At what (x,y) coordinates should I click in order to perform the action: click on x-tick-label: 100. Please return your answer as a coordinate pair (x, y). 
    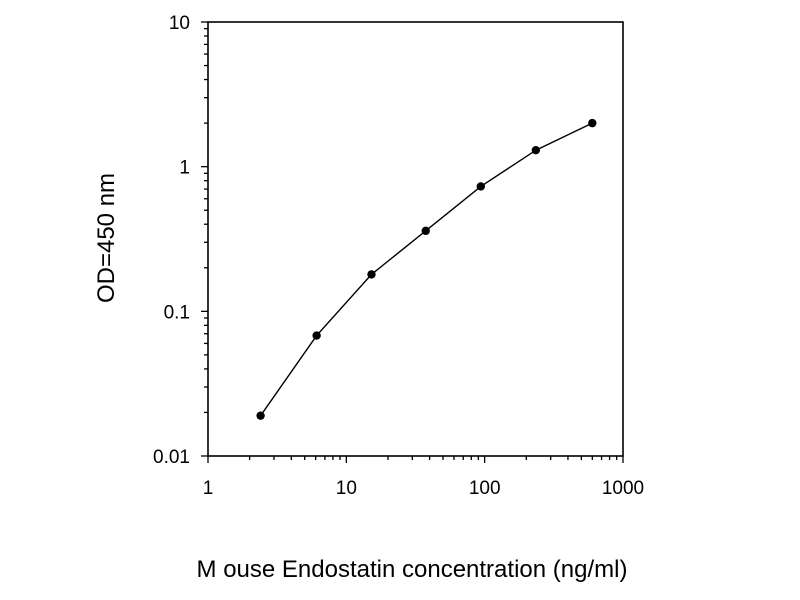
    Looking at the image, I should click on (485, 488).